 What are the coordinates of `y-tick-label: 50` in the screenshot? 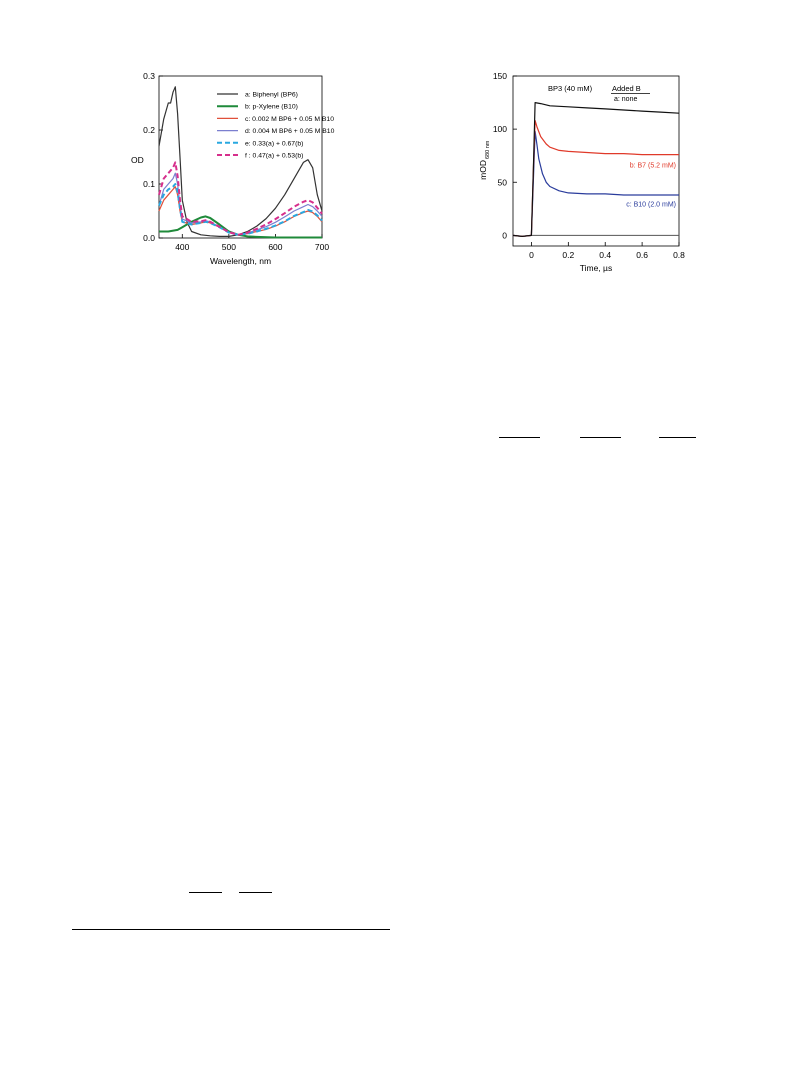 It's located at (503, 182).